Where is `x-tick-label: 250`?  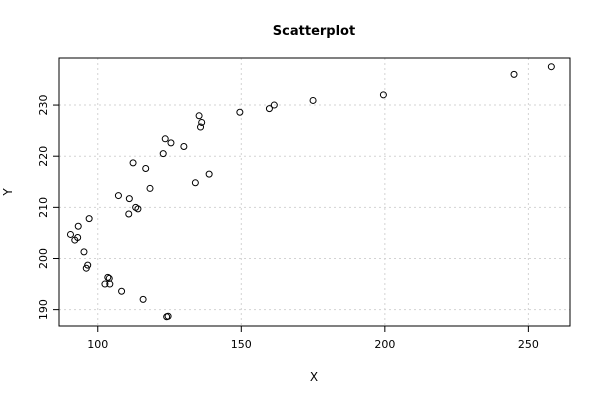 x-tick-label: 250 is located at coordinates (528, 344).